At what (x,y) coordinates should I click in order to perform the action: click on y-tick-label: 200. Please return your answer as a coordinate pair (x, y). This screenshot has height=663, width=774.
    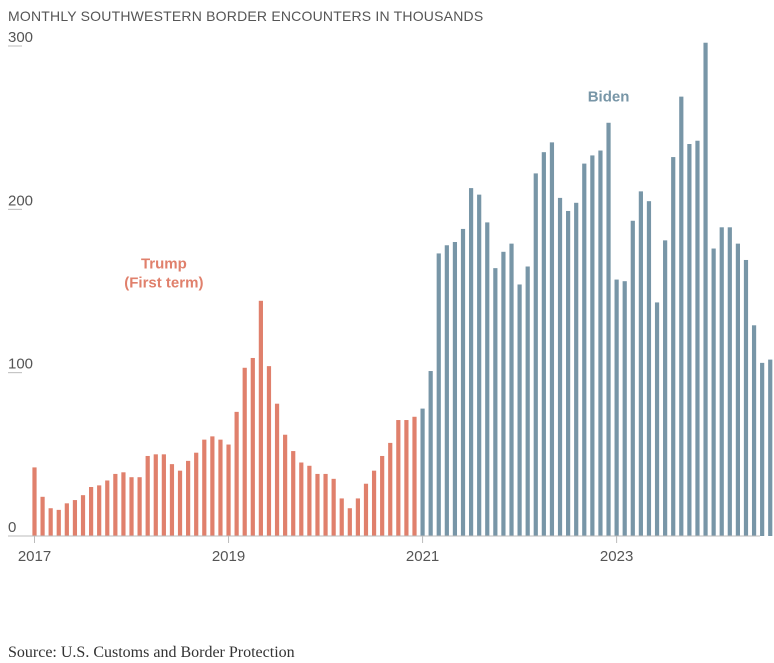
    Looking at the image, I should click on (20, 200).